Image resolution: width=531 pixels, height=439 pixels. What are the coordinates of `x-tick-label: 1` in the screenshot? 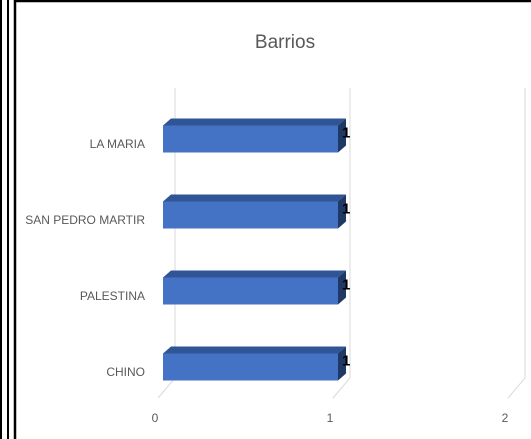 It's located at (330, 418).